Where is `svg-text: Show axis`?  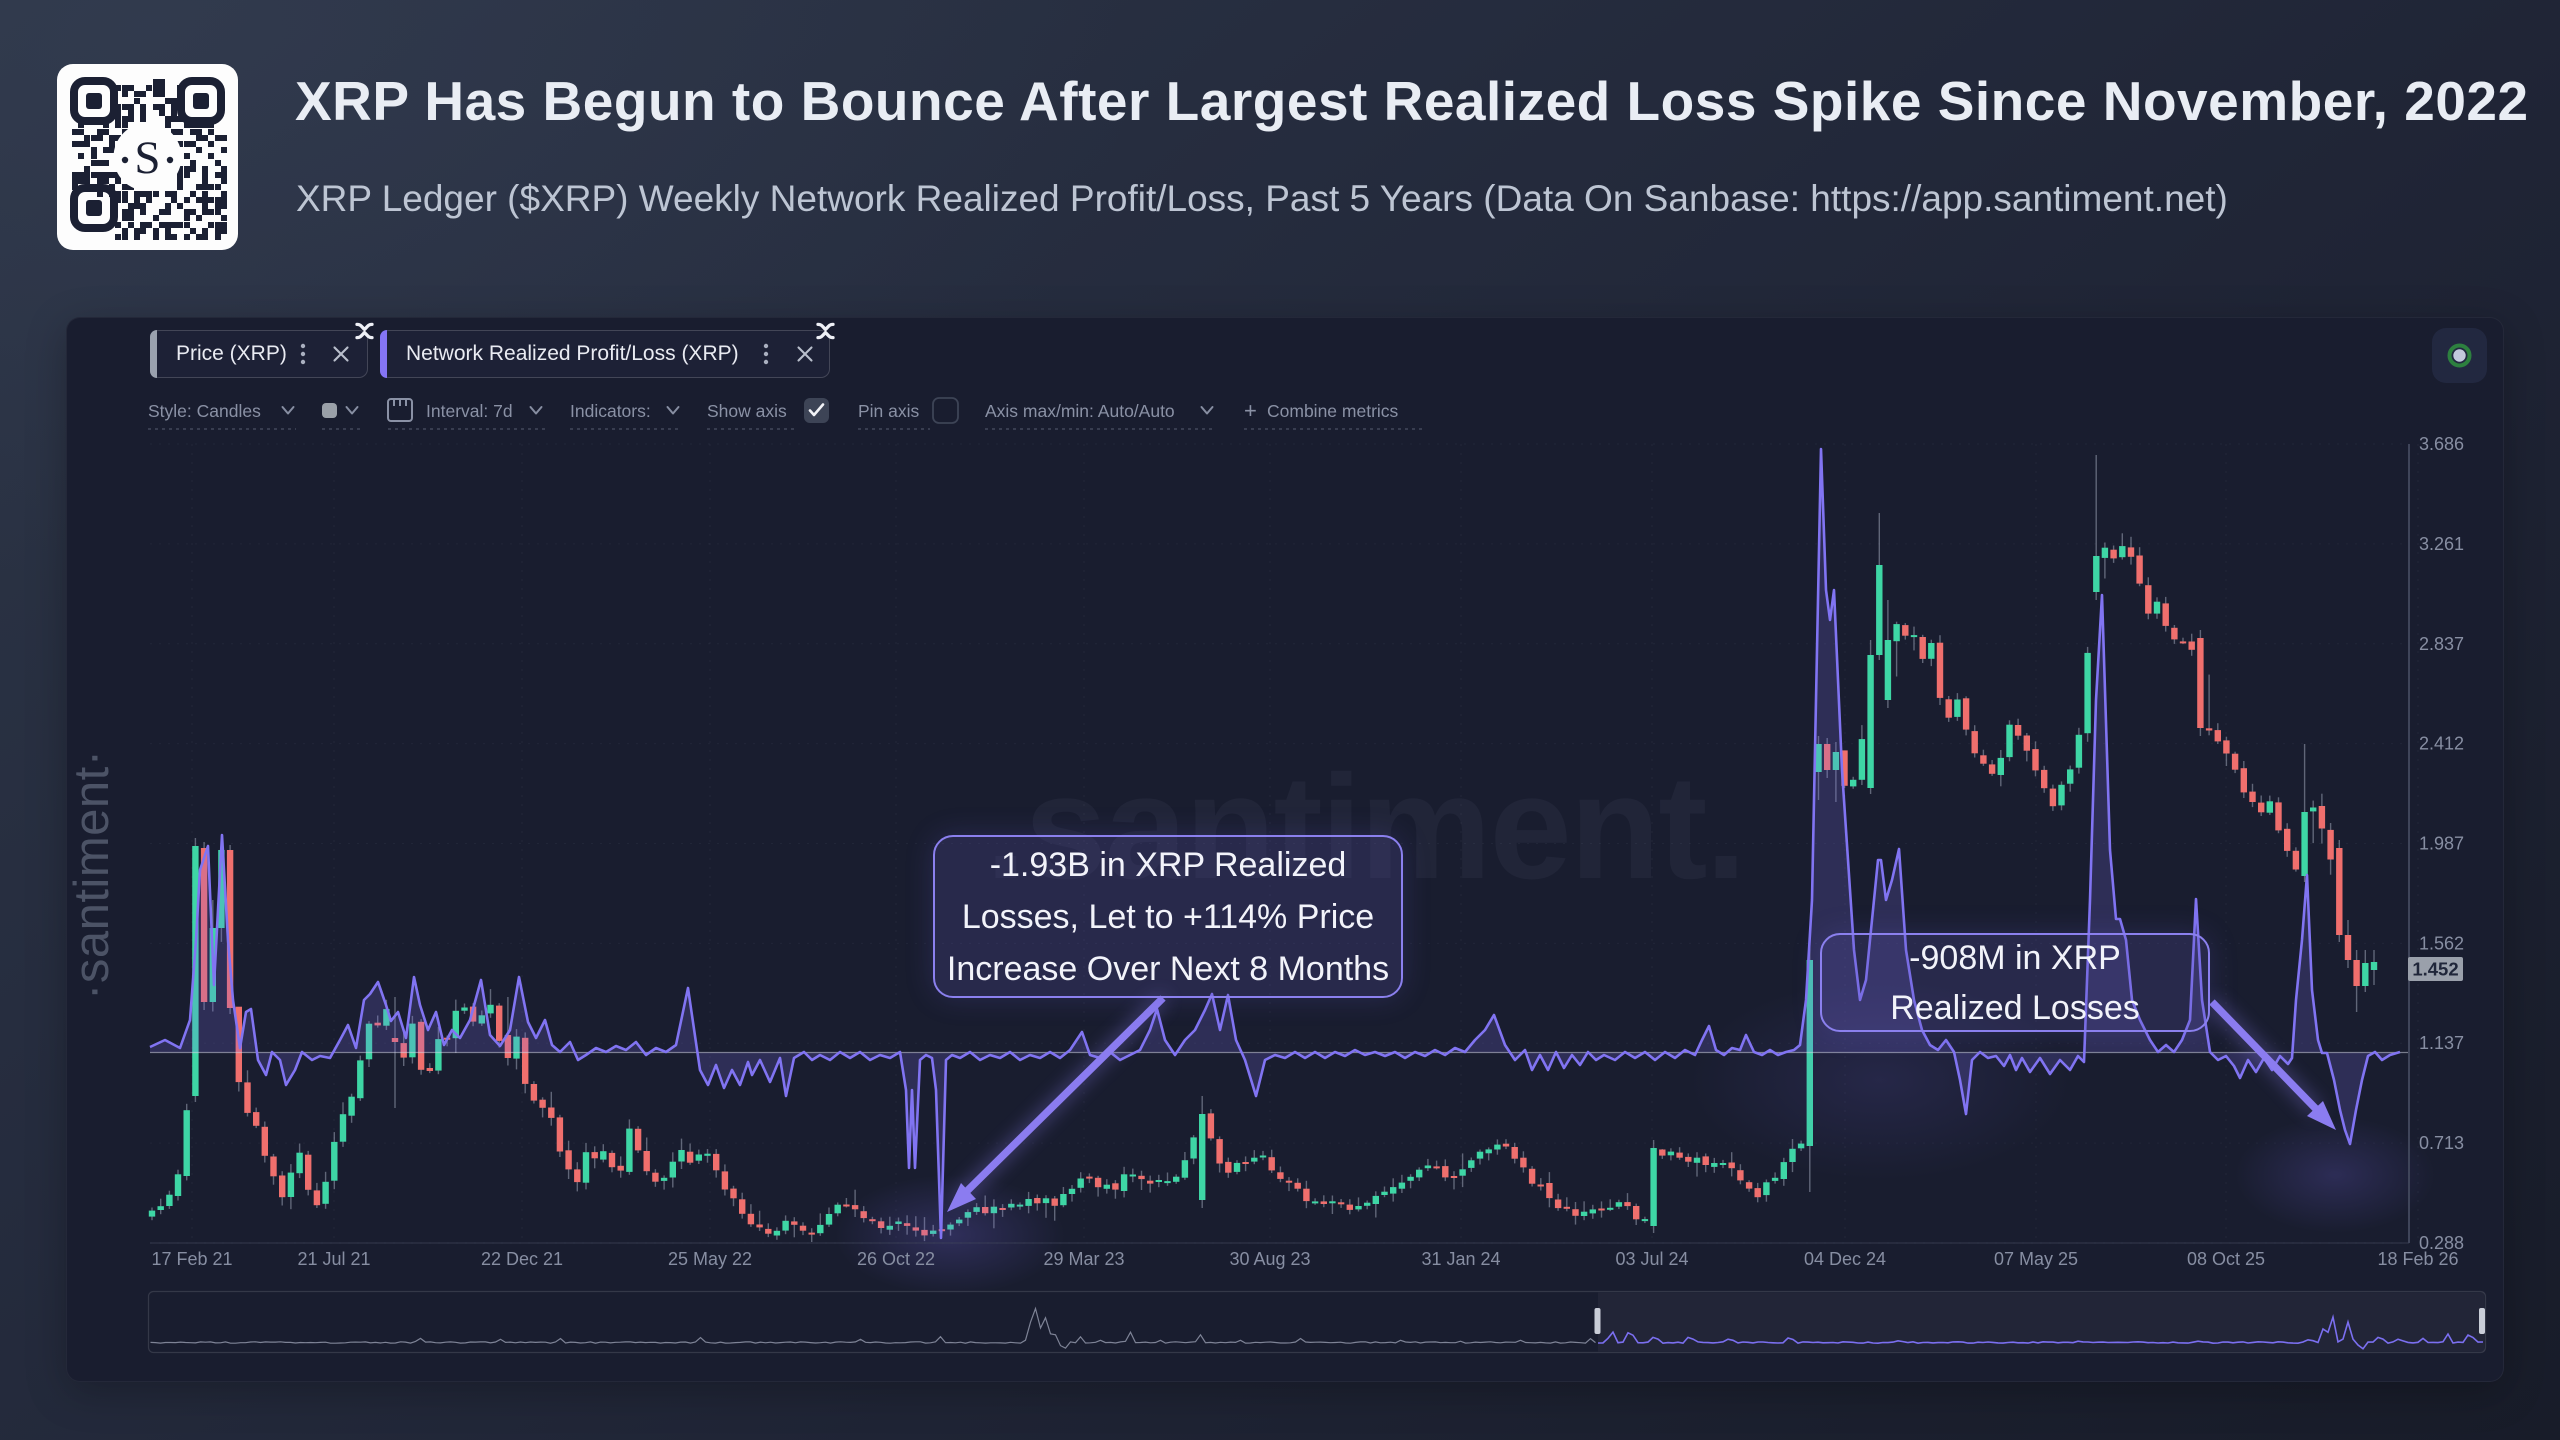
svg-text: Show axis is located at coordinates (747, 411).